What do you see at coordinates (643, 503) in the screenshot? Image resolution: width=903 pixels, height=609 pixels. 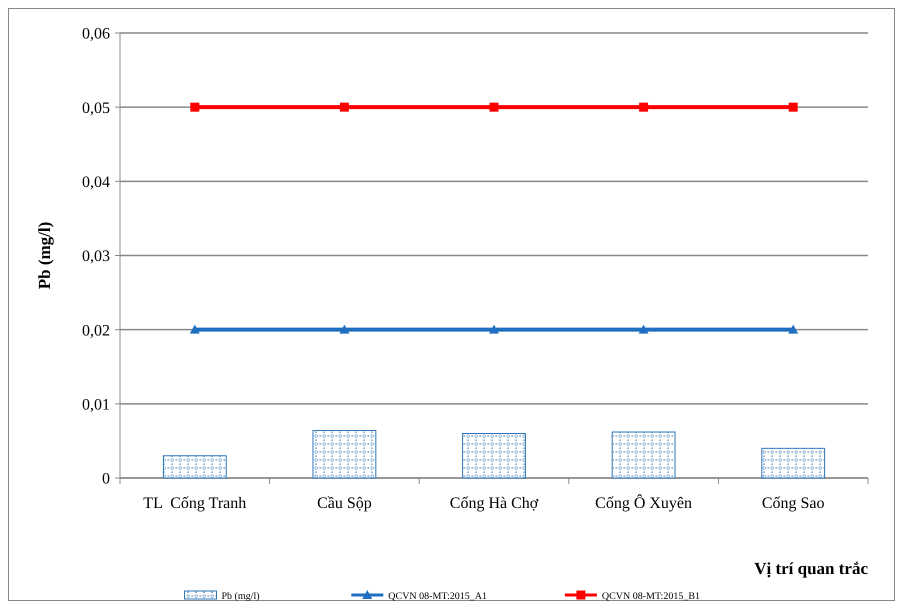 I see `x-tick-label: Cống Ô Xuyên` at bounding box center [643, 503].